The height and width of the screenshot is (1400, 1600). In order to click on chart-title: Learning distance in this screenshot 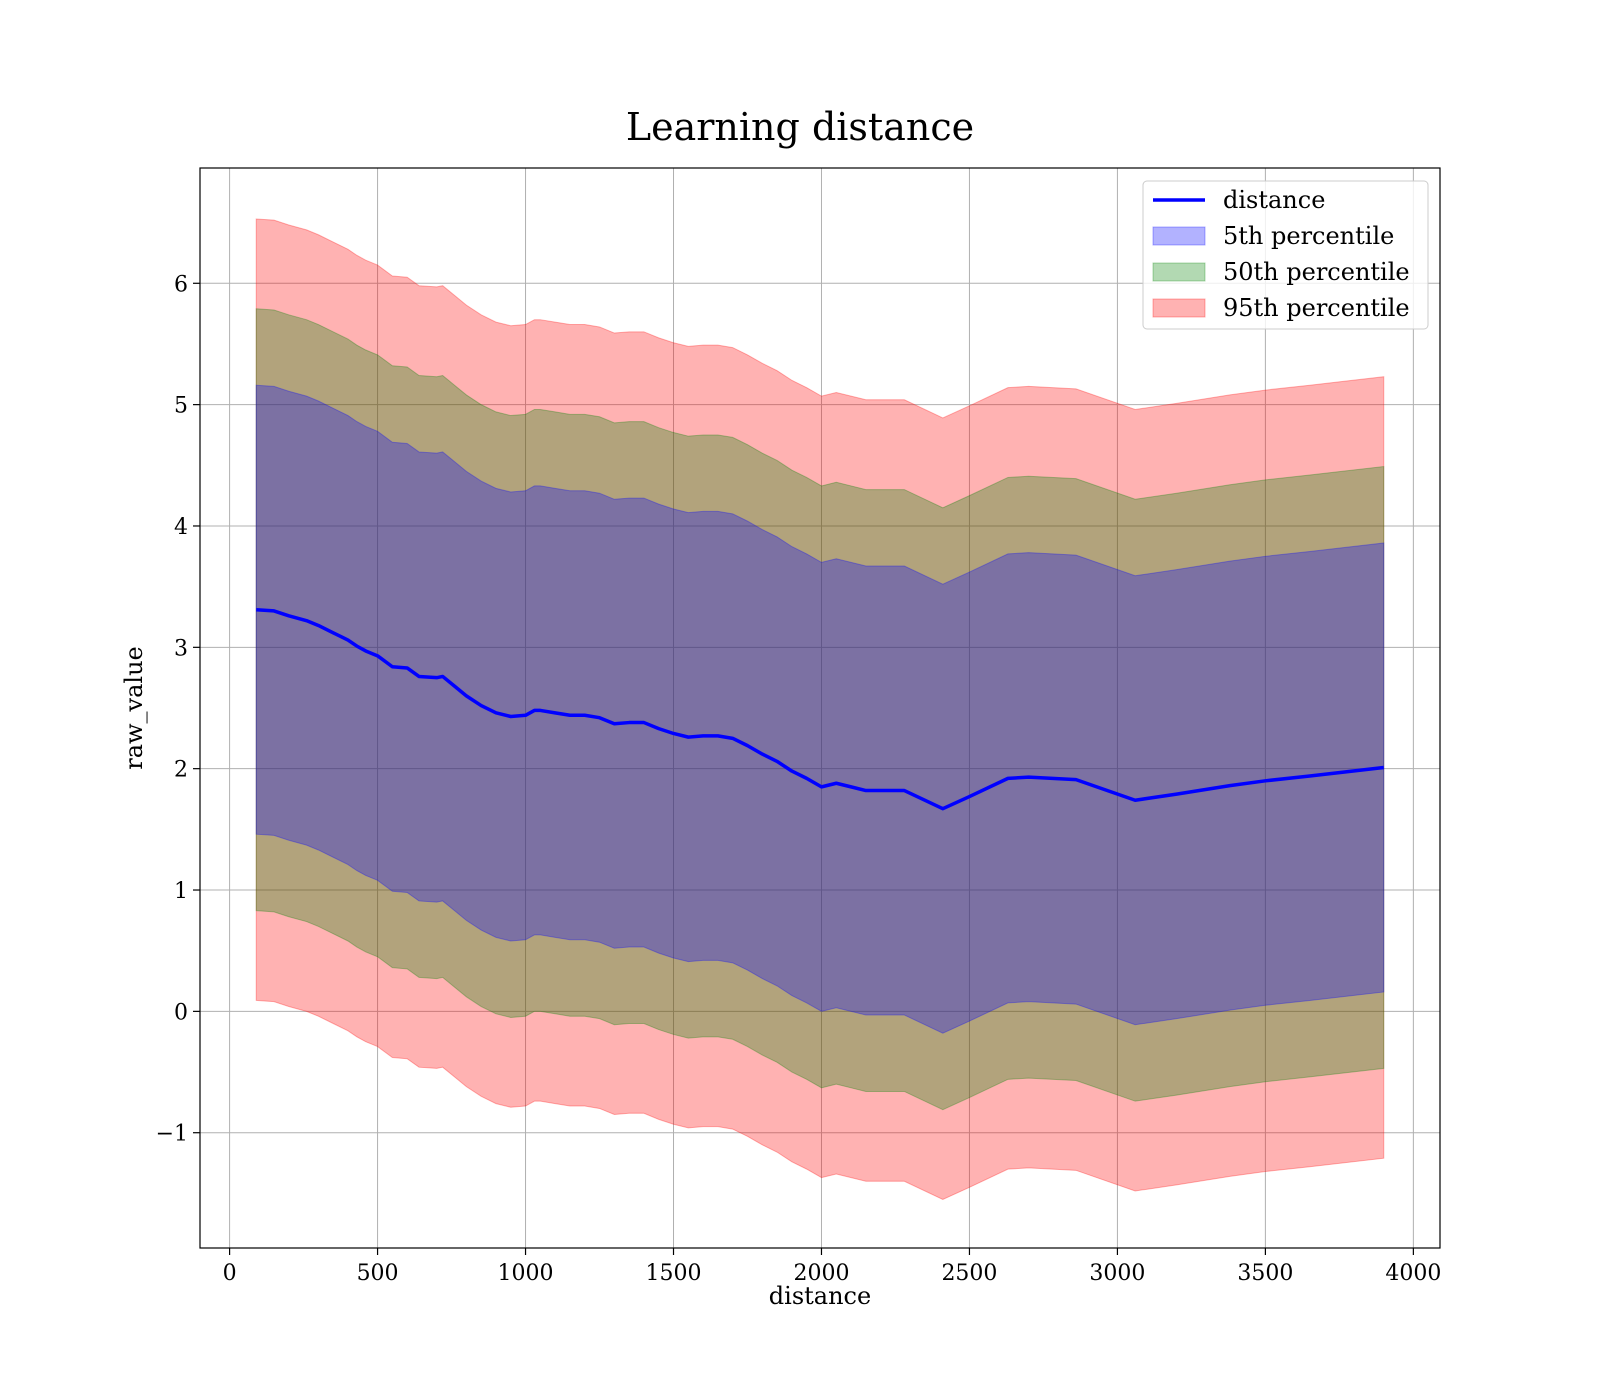, I will do `click(800, 127)`.